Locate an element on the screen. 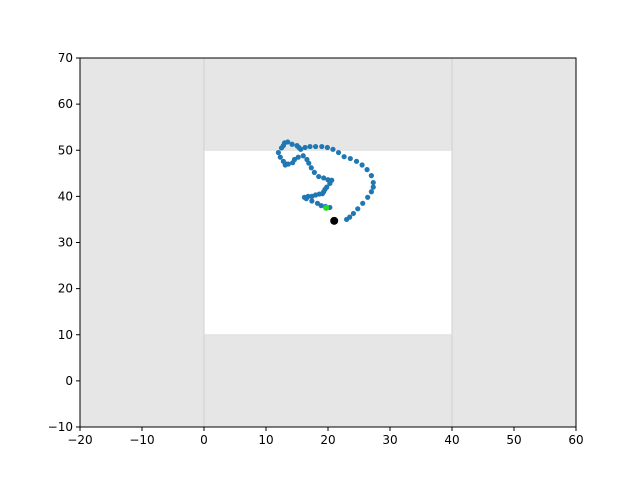 This screenshot has width=640, height=480. y-tick-label: 50 is located at coordinates (65, 150).